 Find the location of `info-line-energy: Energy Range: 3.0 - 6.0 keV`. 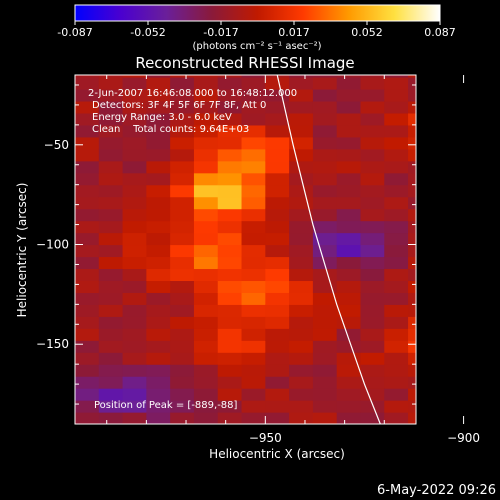

info-line-energy: Energy Range: 3.0 - 6.0 keV is located at coordinates (162, 117).